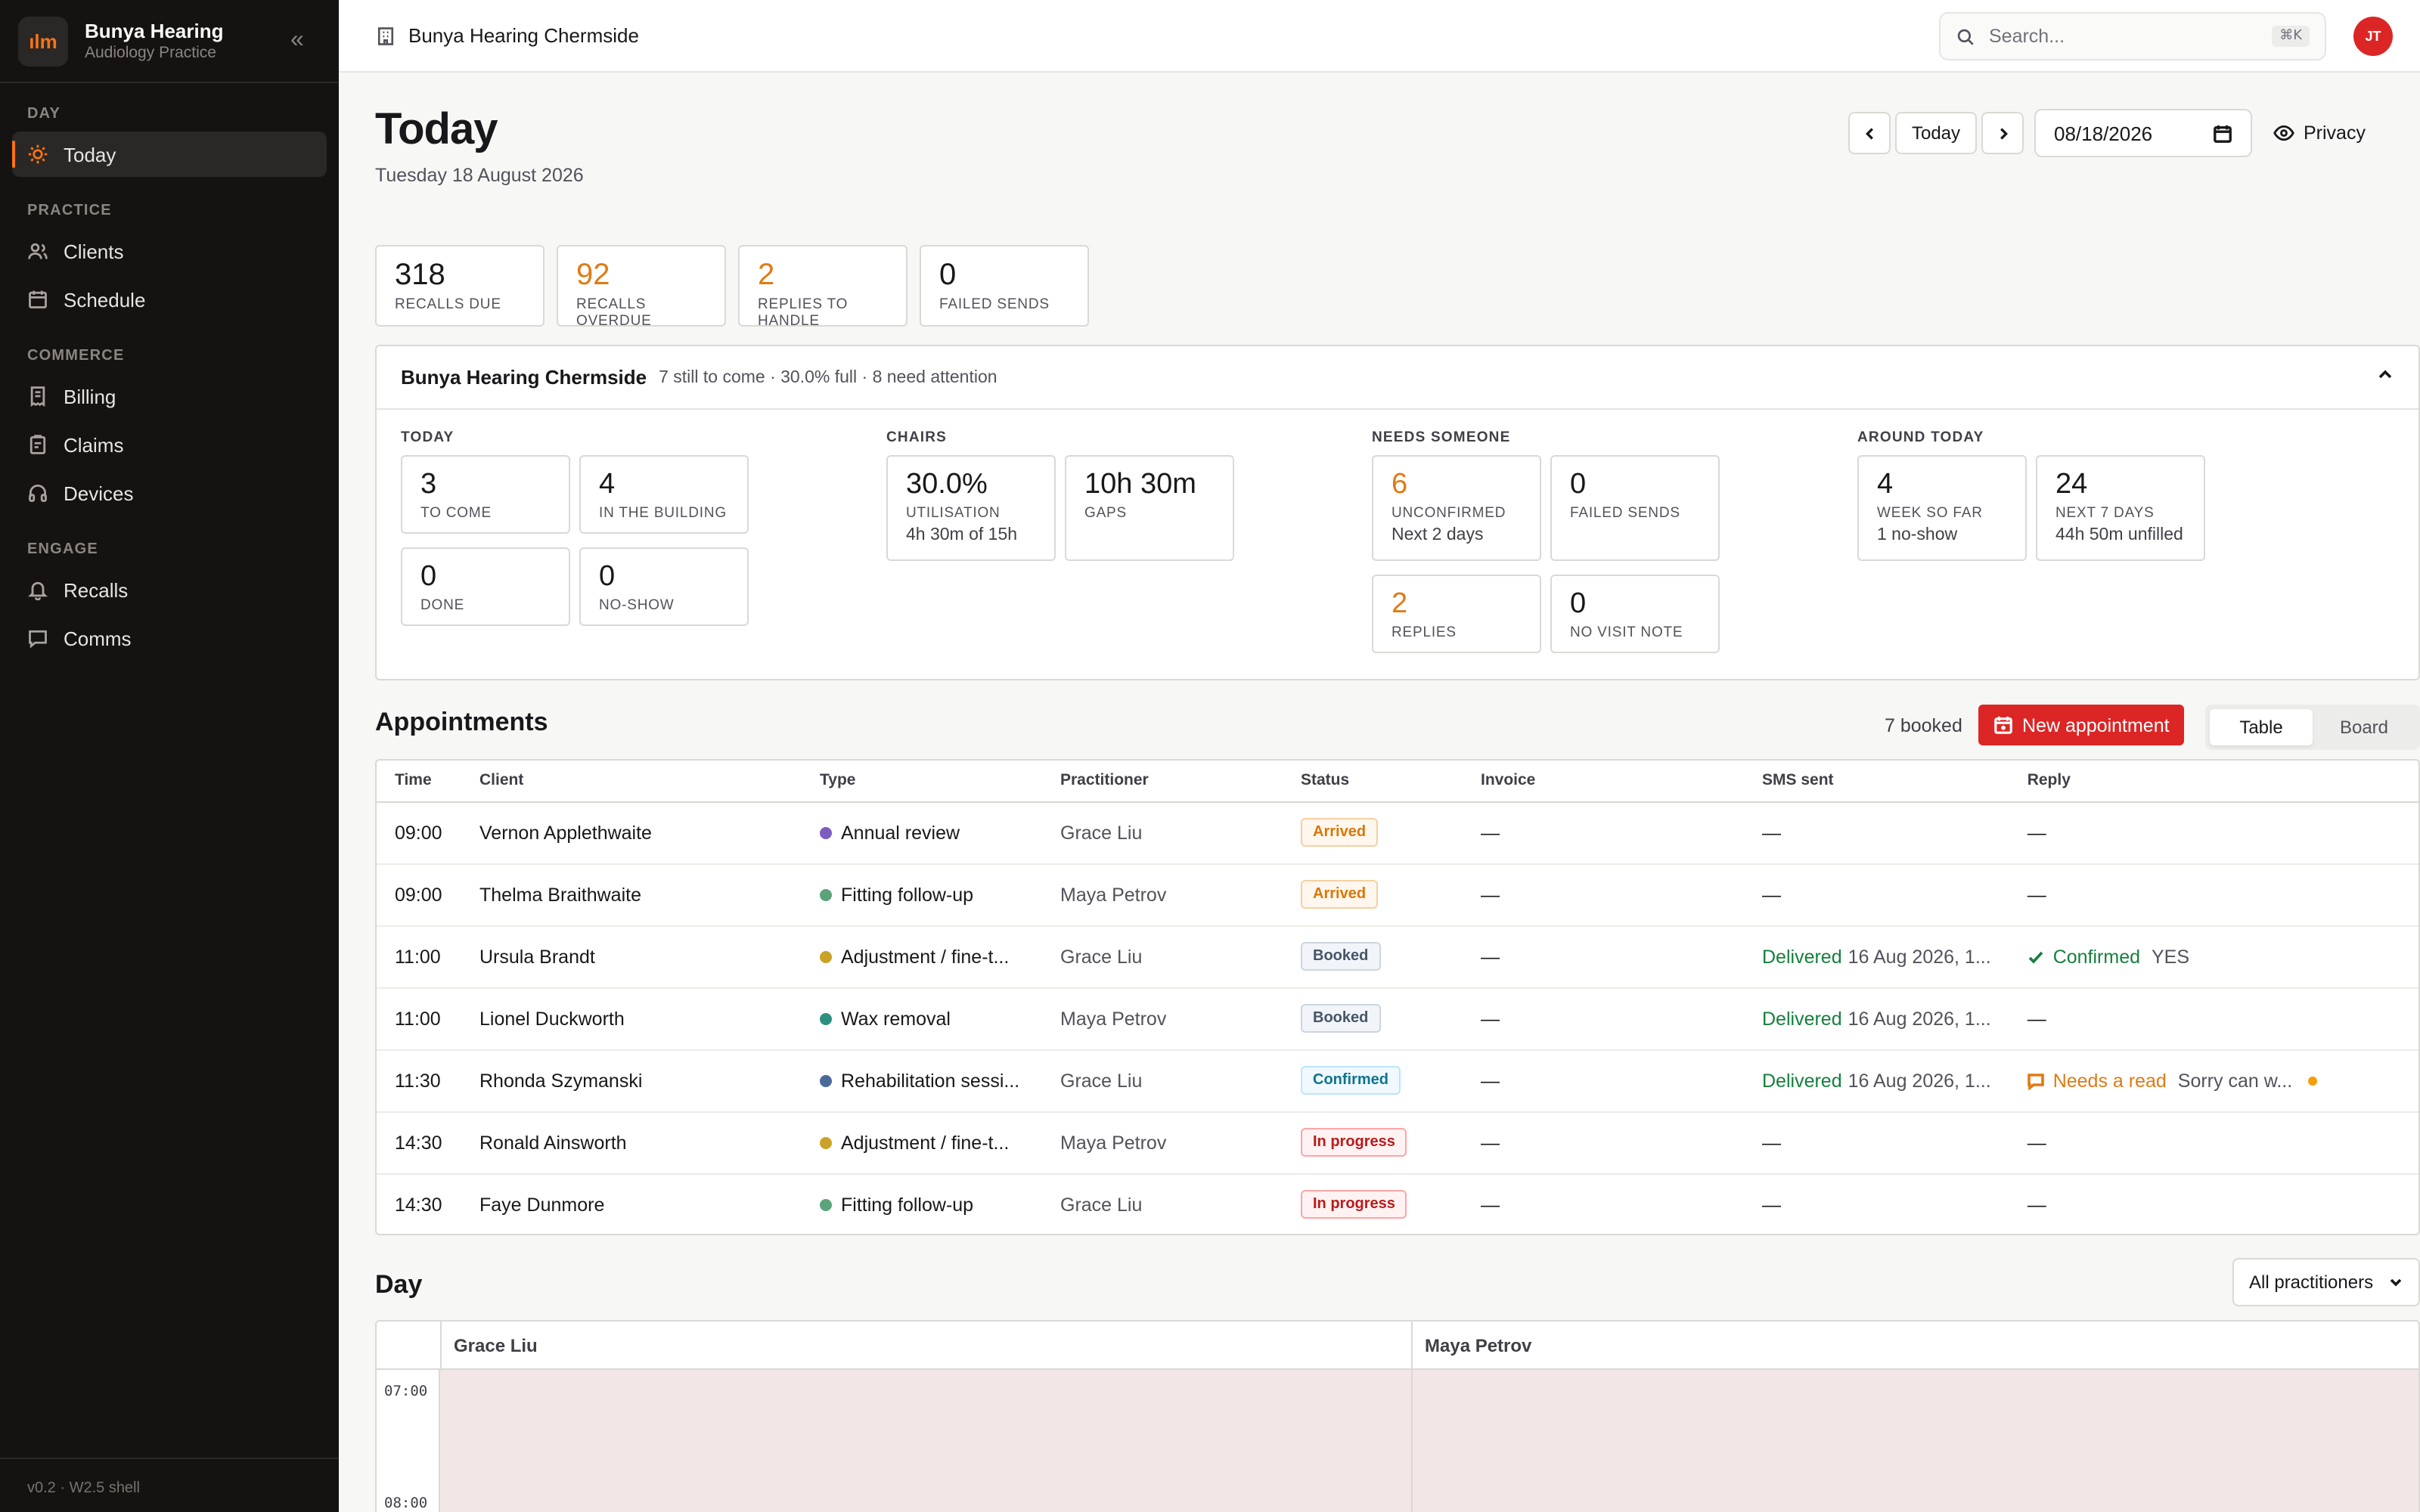  I want to click on summary-tile: 2 REPLIES, so click(1456, 614).